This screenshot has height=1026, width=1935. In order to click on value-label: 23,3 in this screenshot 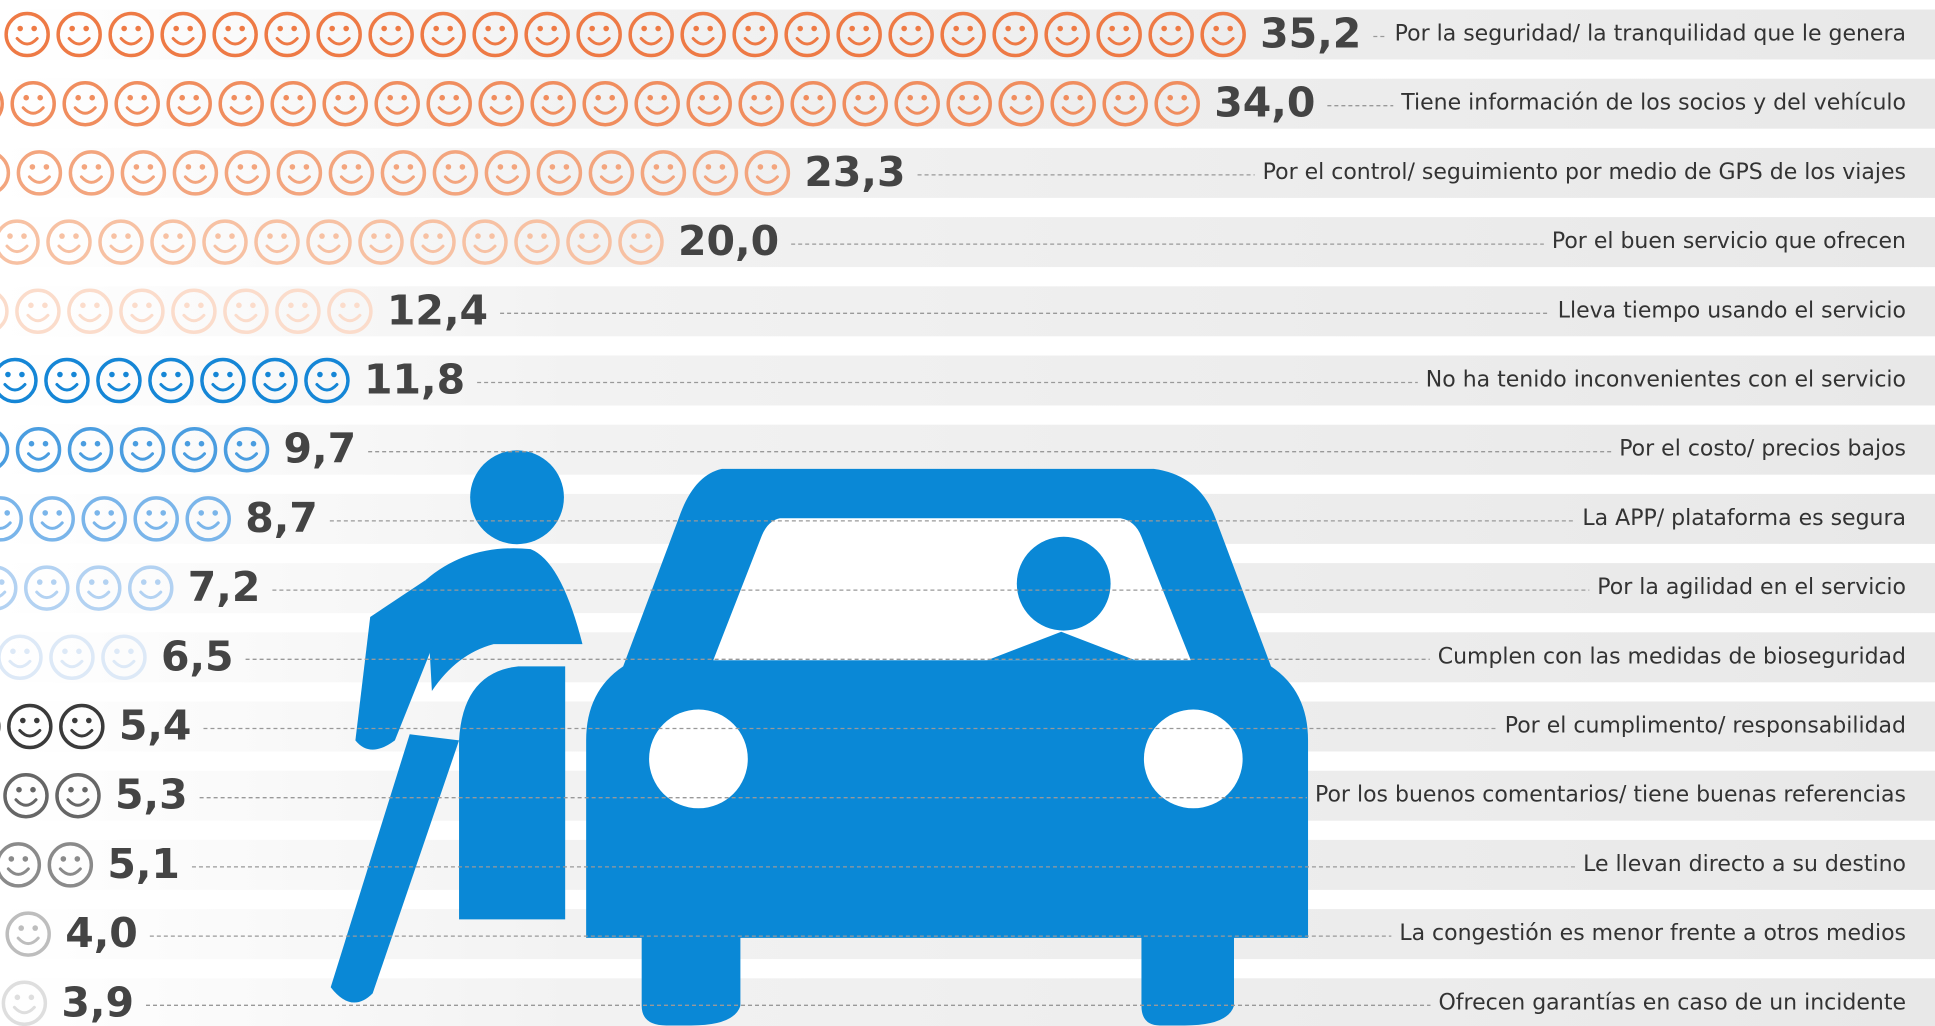, I will do `click(854, 172)`.